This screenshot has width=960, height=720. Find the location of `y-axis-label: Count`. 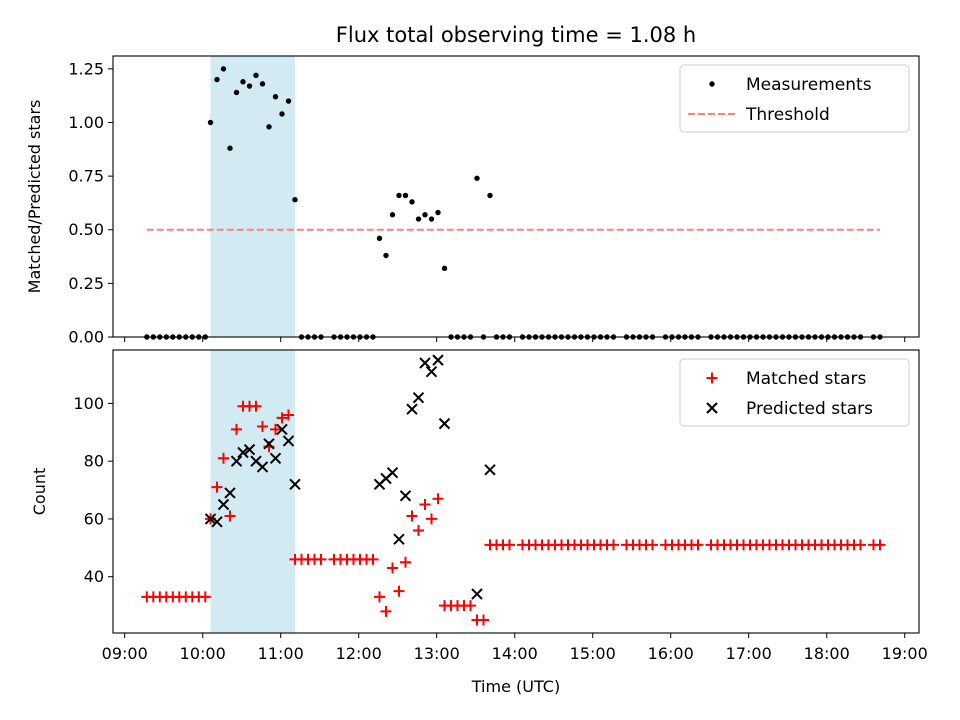

y-axis-label: Count is located at coordinates (39, 492).